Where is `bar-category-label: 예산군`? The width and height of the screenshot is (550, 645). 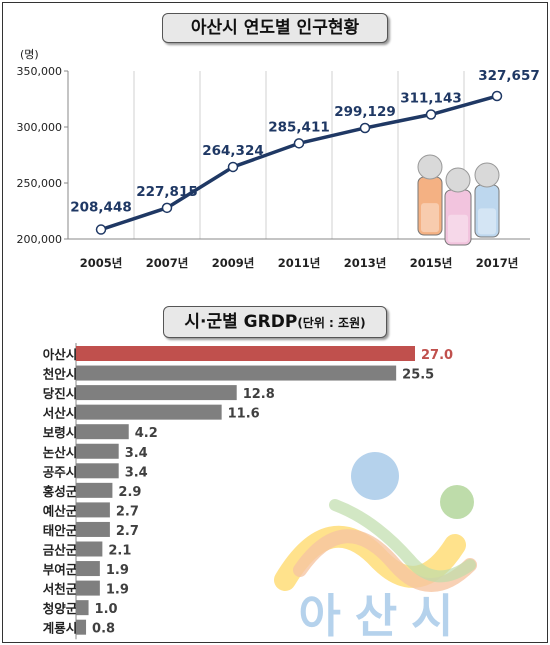 bar-category-label: 예산군 is located at coordinates (60, 510).